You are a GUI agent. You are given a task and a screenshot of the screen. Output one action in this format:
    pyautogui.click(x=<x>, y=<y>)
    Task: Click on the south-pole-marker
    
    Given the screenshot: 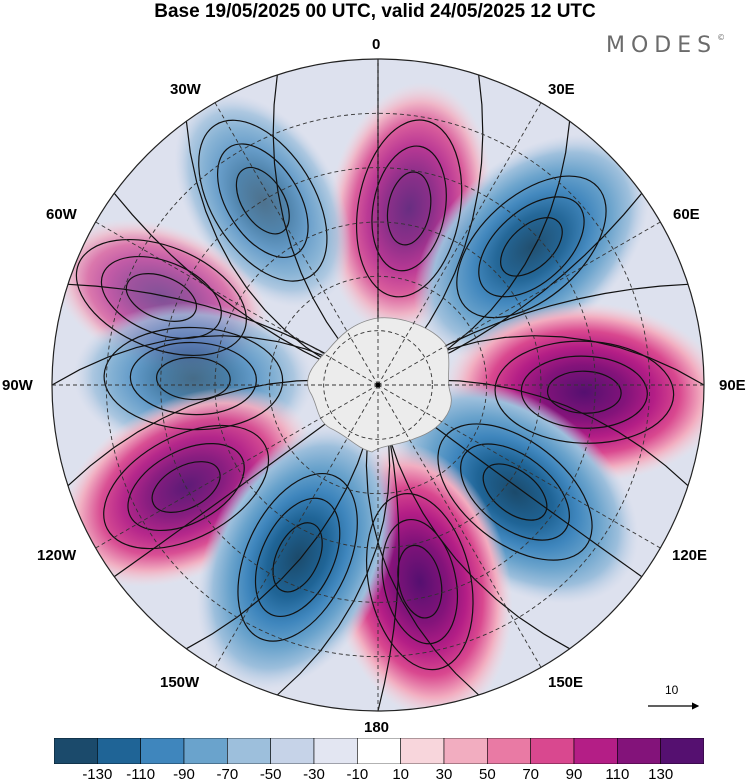 What is the action you would take?
    pyautogui.click(x=378, y=385)
    